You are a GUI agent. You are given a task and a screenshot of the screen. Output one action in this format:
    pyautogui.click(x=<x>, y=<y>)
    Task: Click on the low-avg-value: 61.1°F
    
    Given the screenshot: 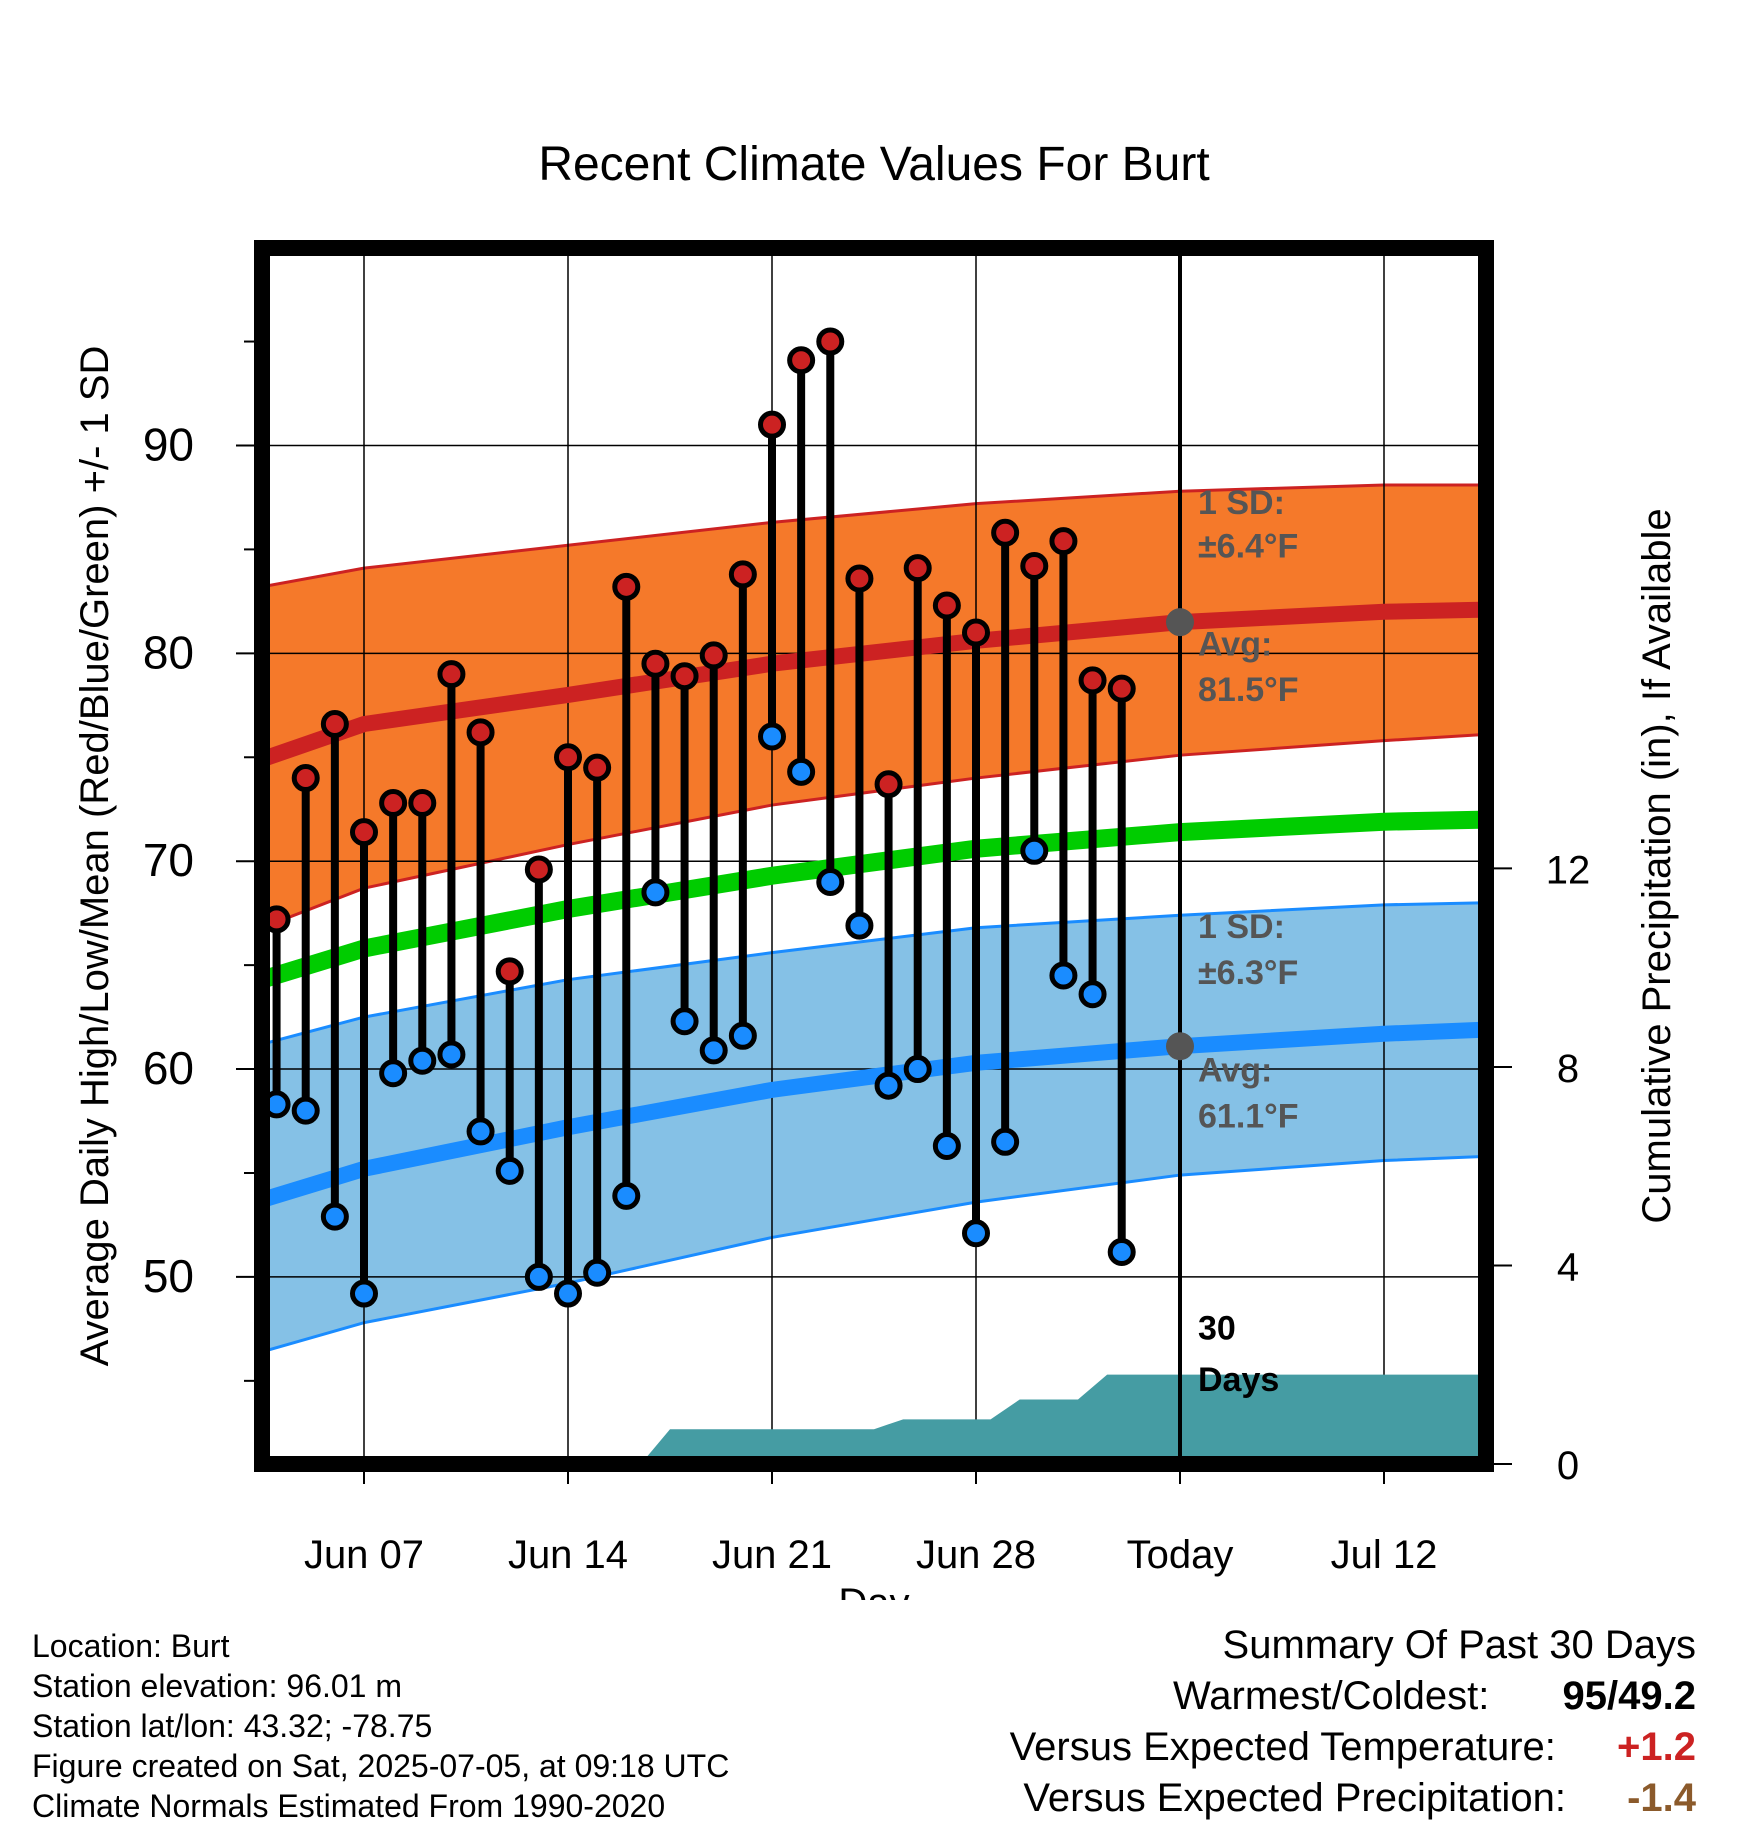 What is the action you would take?
    pyautogui.click(x=1248, y=1116)
    